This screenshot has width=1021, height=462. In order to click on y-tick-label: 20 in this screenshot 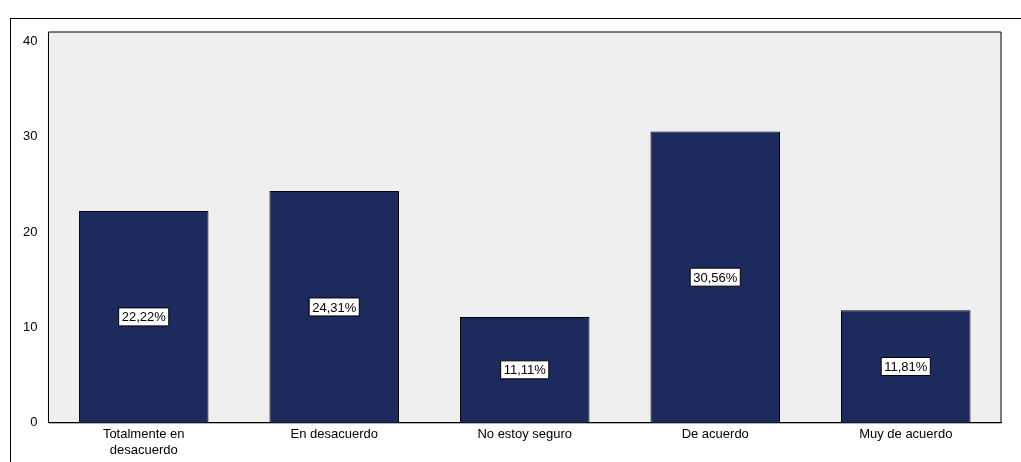, I will do `click(30, 231)`.